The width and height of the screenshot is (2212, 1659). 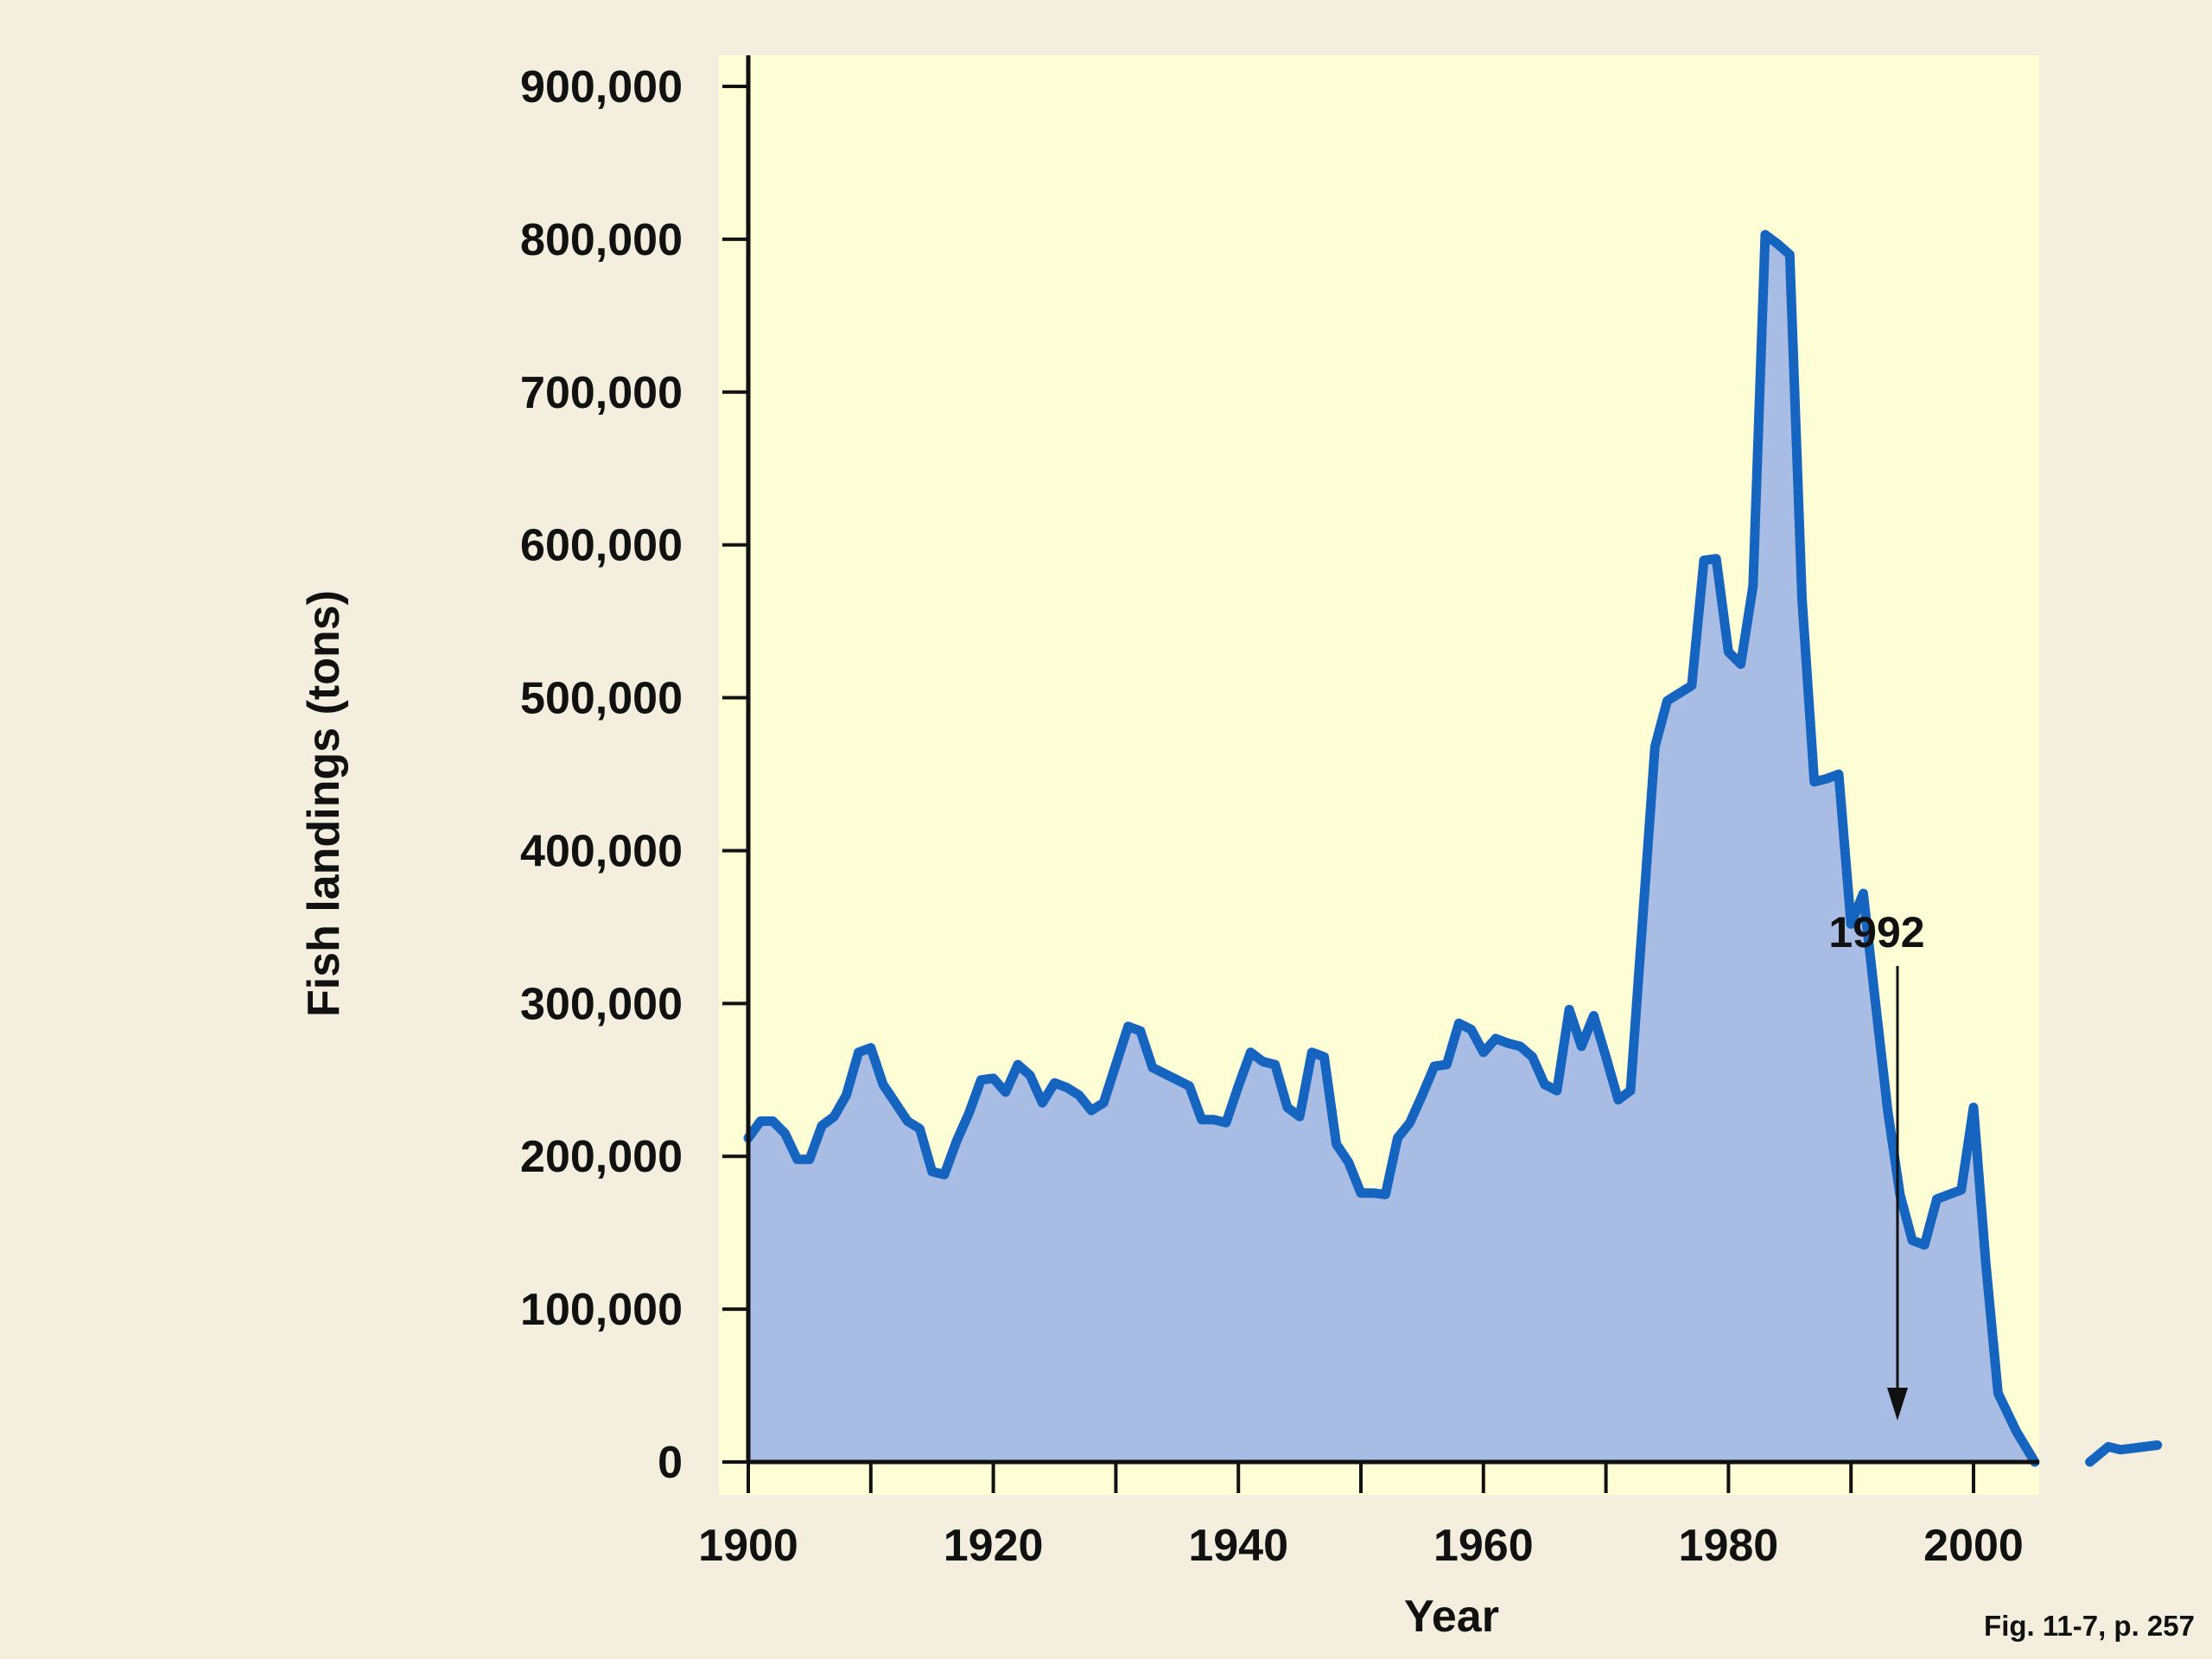 I want to click on y-axis-title: Fish landings (tons), so click(x=324, y=803).